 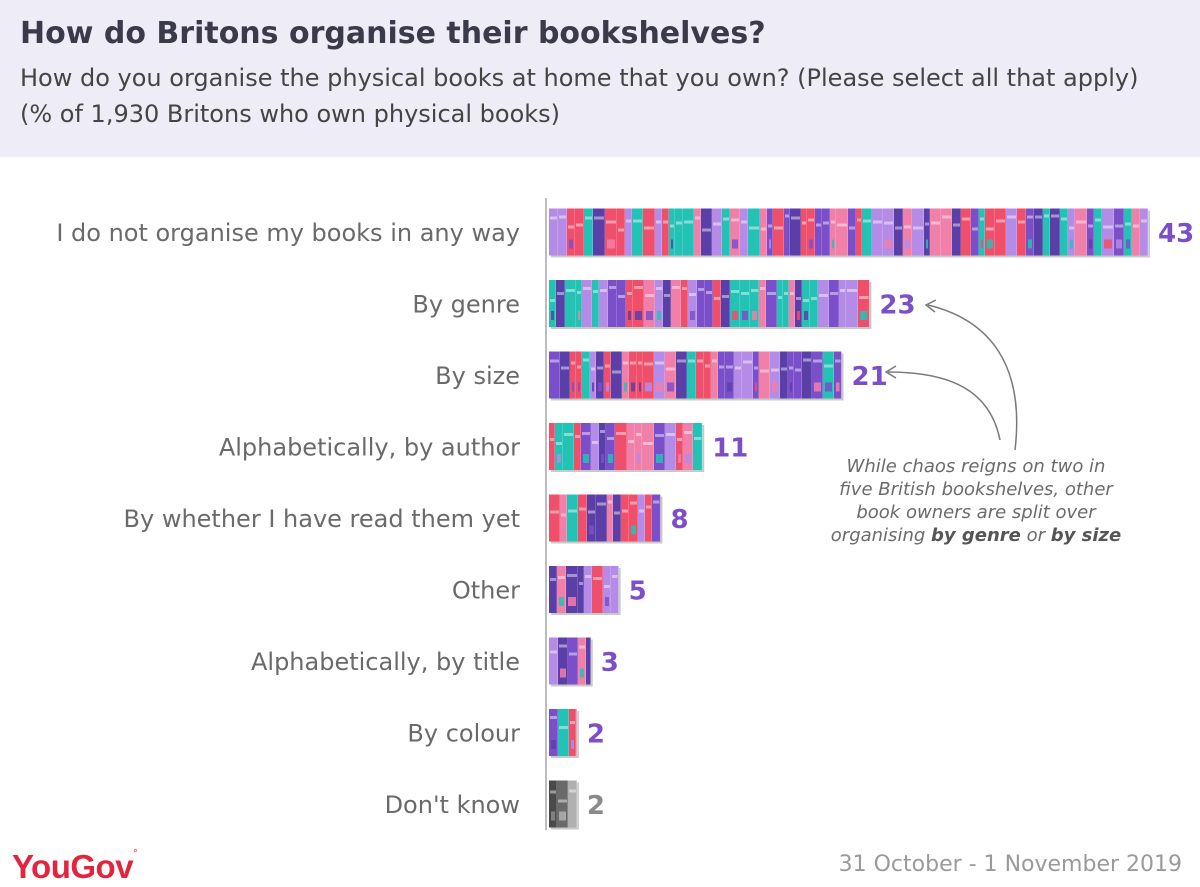 I want to click on annotation-arrowhead-genre, so click(x=930, y=306).